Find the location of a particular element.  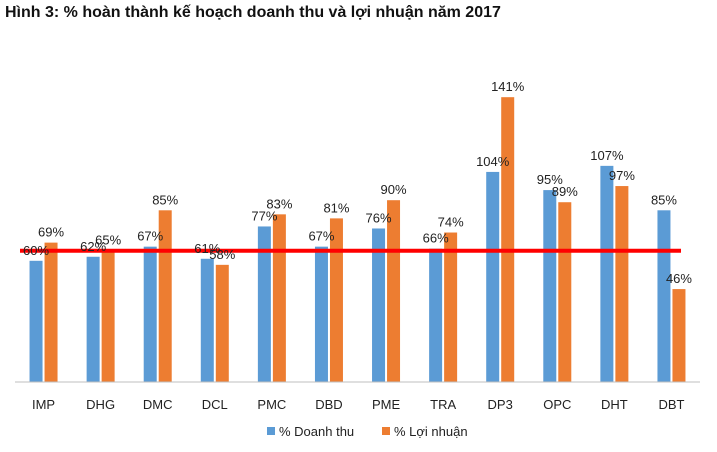

data-label-revenue-pmc: 77% is located at coordinates (264, 215).